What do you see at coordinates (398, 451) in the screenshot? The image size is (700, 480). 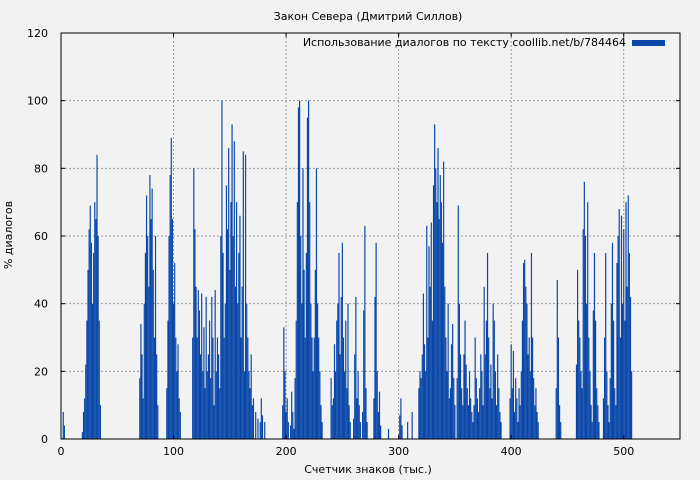 I see `x-tick-label: 300` at bounding box center [398, 451].